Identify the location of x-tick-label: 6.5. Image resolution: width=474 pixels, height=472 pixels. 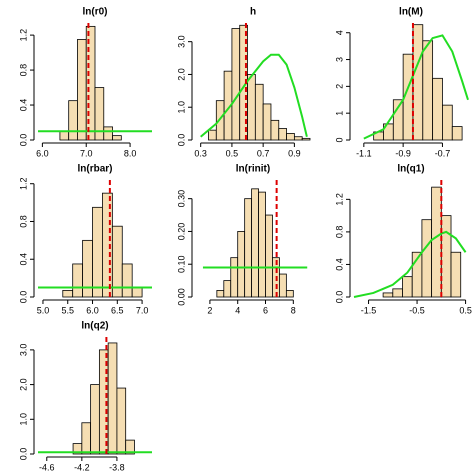
(117, 310).